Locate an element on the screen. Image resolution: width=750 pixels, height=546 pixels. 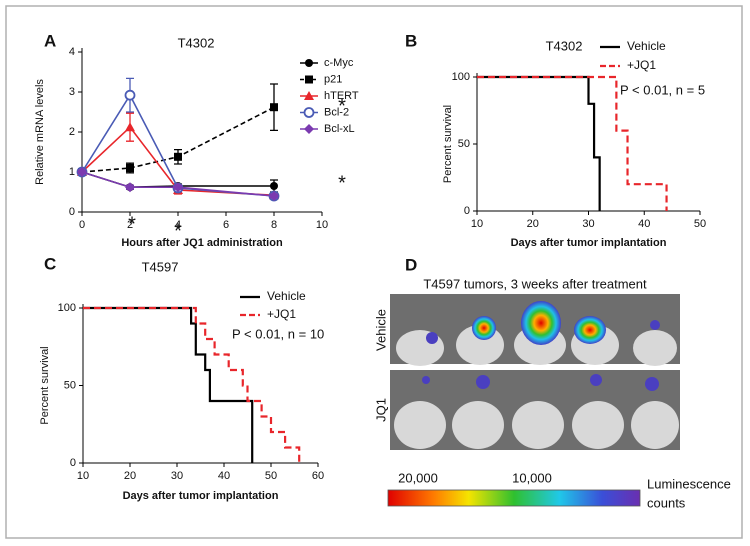
annotation: P < 0.01, n = 5 is located at coordinates (662, 89).